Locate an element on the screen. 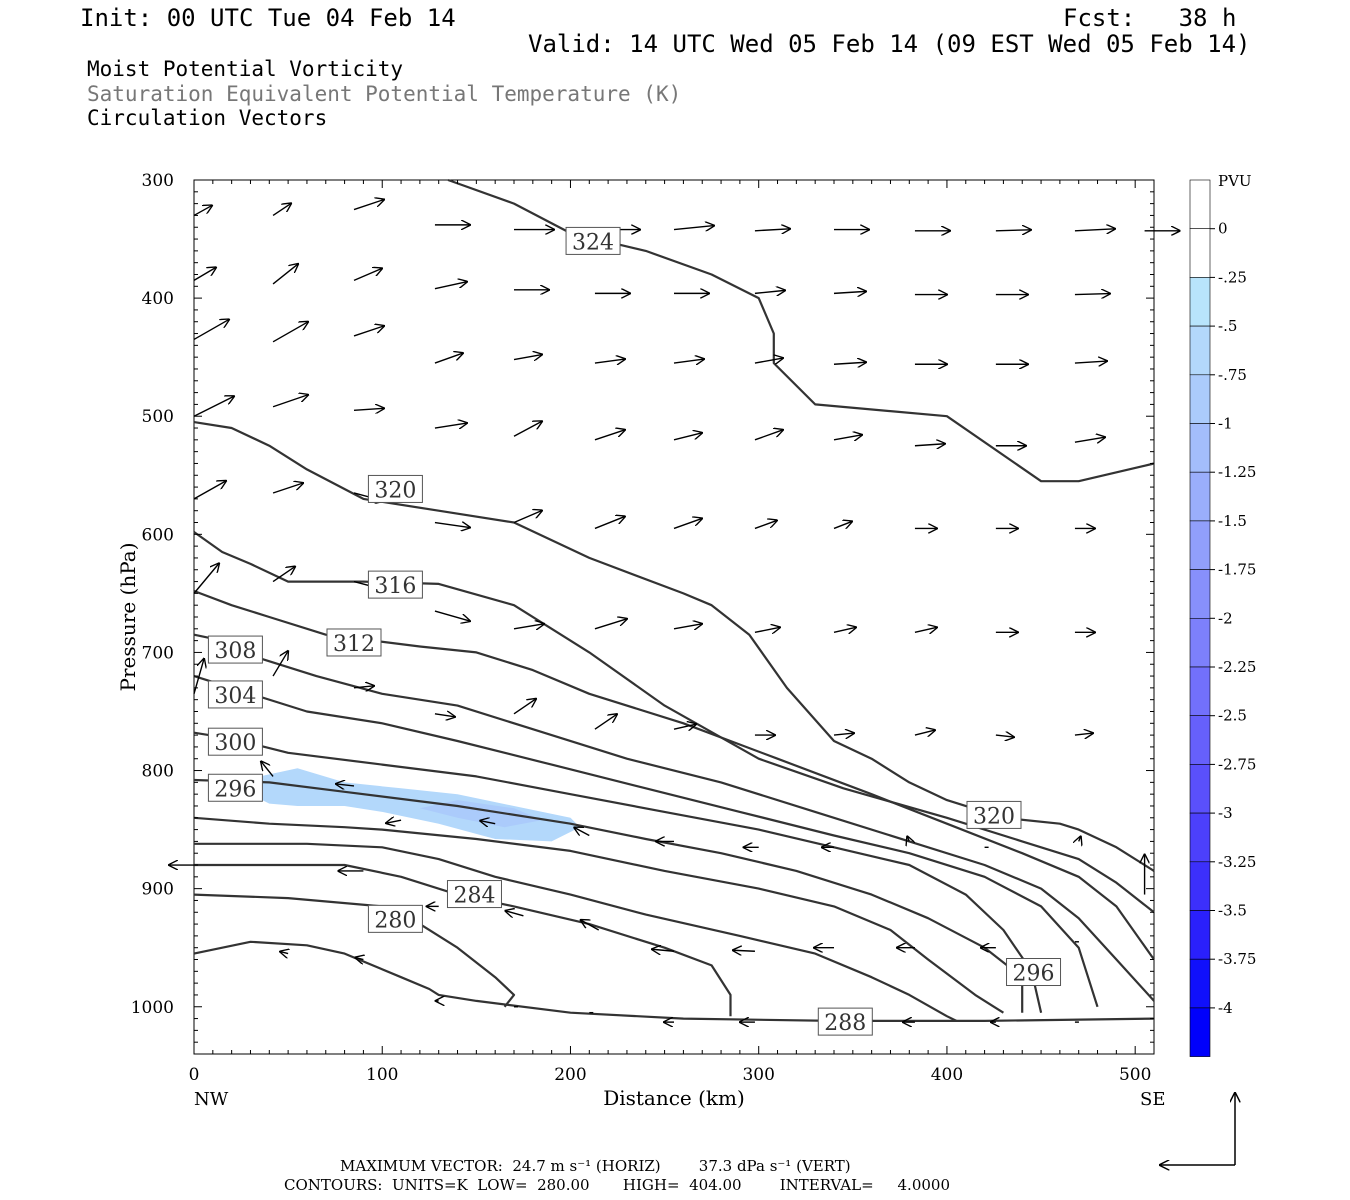 The height and width of the screenshot is (1200, 1350). colorbar-level-label: -3.25 is located at coordinates (1237, 862).